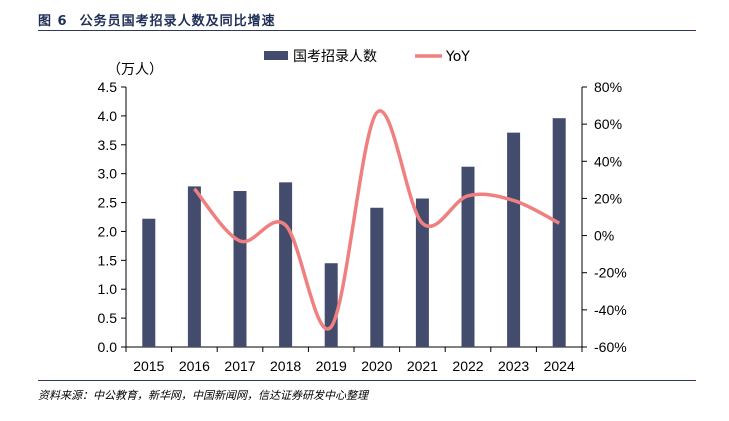 This screenshot has height=421, width=729. Describe the element at coordinates (467, 366) in the screenshot. I see `x-tick-label: 2022` at that location.